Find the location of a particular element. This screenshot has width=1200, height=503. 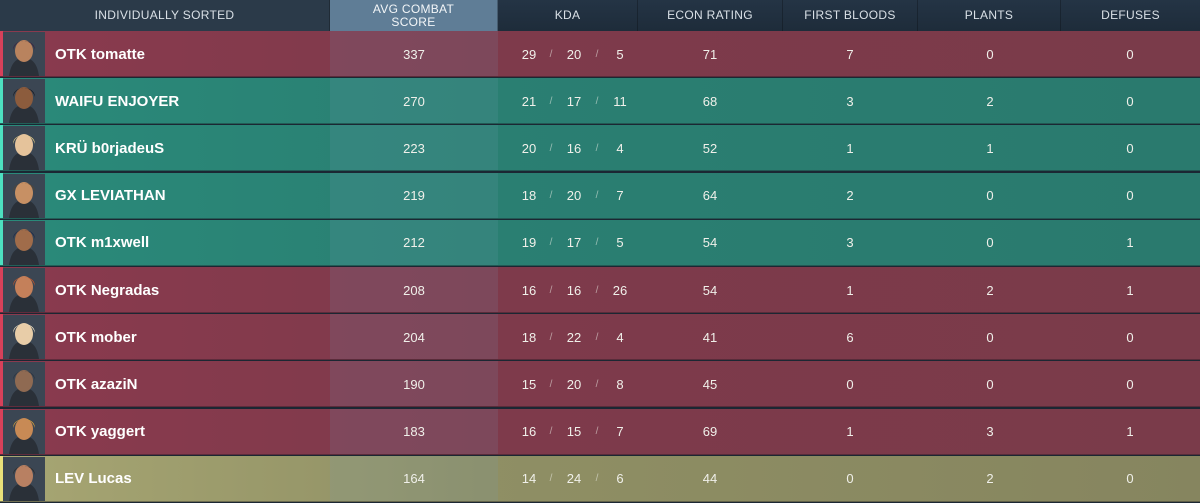

player-row: GX LEVIATHAN 219 18/20/7 64 2 0 0 is located at coordinates (600, 195).